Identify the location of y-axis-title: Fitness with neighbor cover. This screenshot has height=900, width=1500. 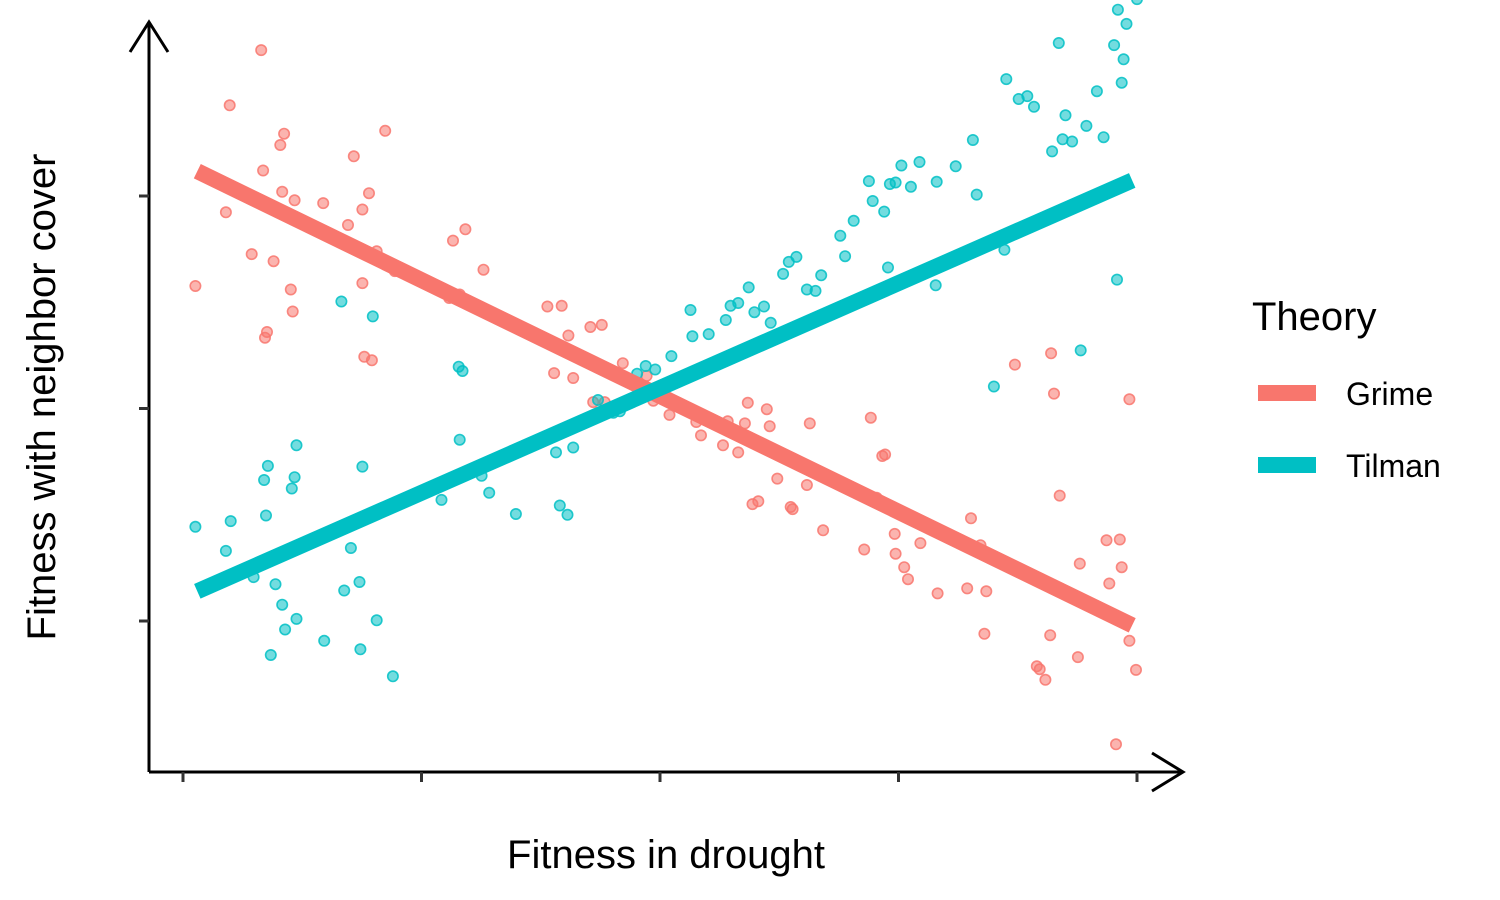
(42, 397).